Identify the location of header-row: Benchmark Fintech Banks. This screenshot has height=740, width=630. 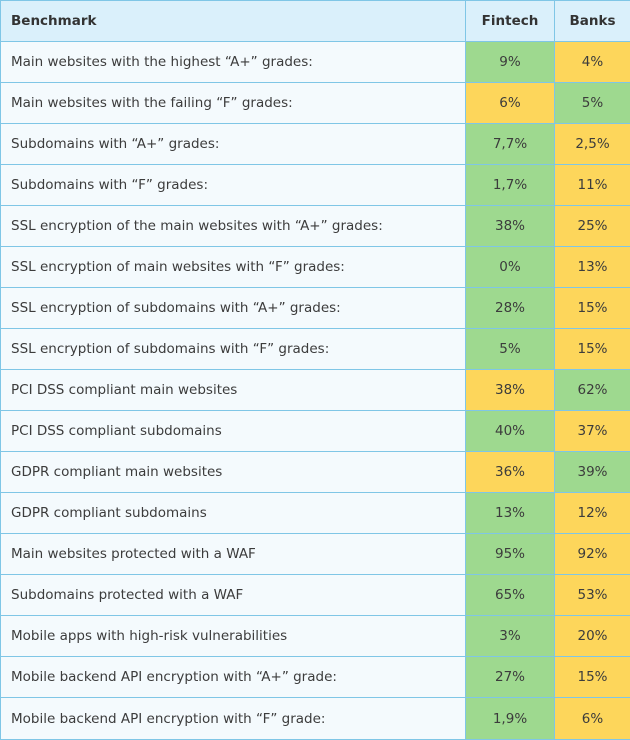
(315, 21).